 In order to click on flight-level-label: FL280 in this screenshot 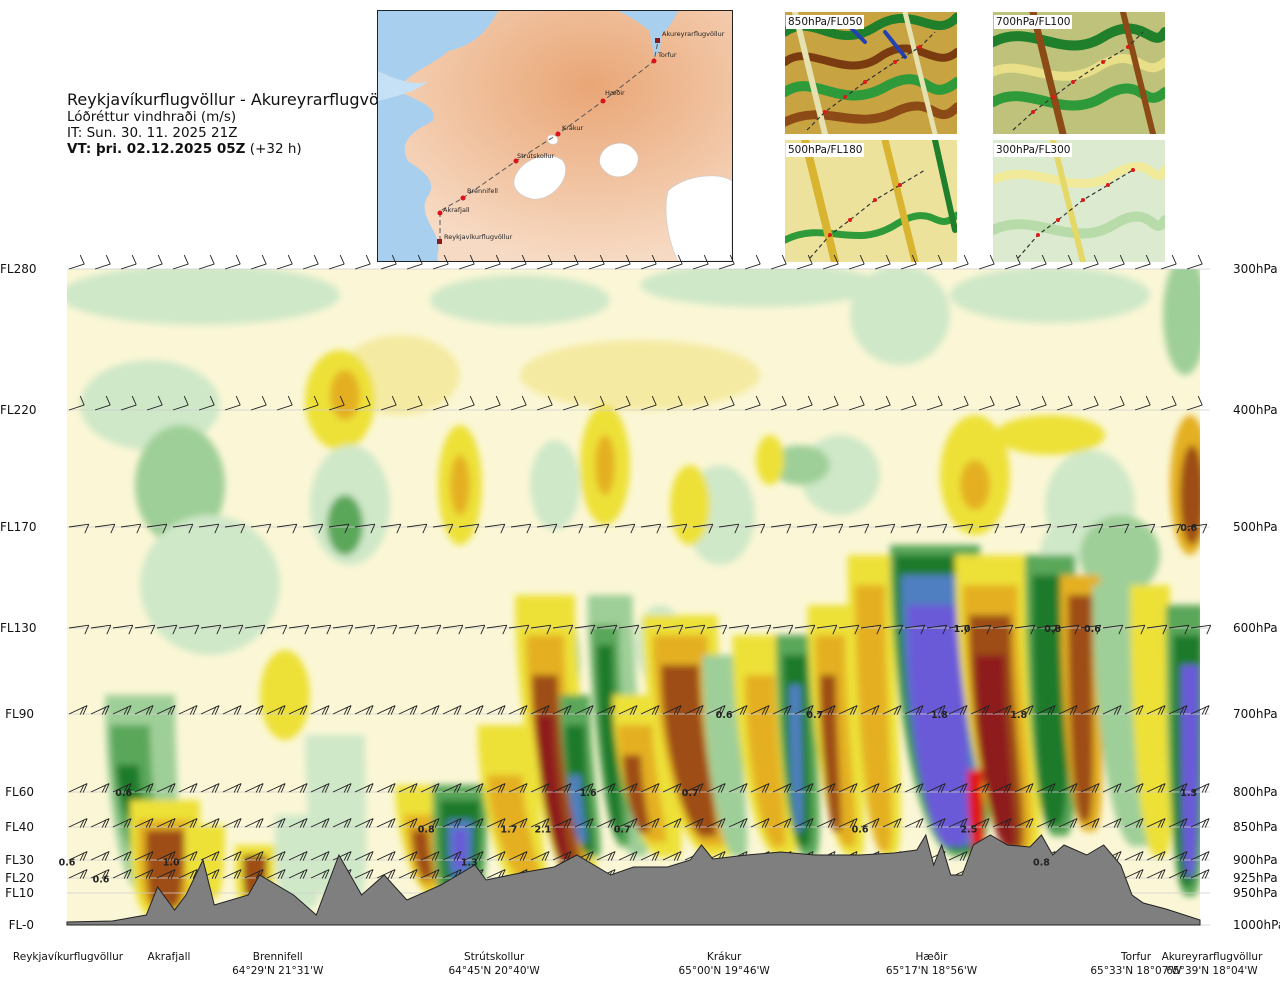, I will do `click(18, 269)`.